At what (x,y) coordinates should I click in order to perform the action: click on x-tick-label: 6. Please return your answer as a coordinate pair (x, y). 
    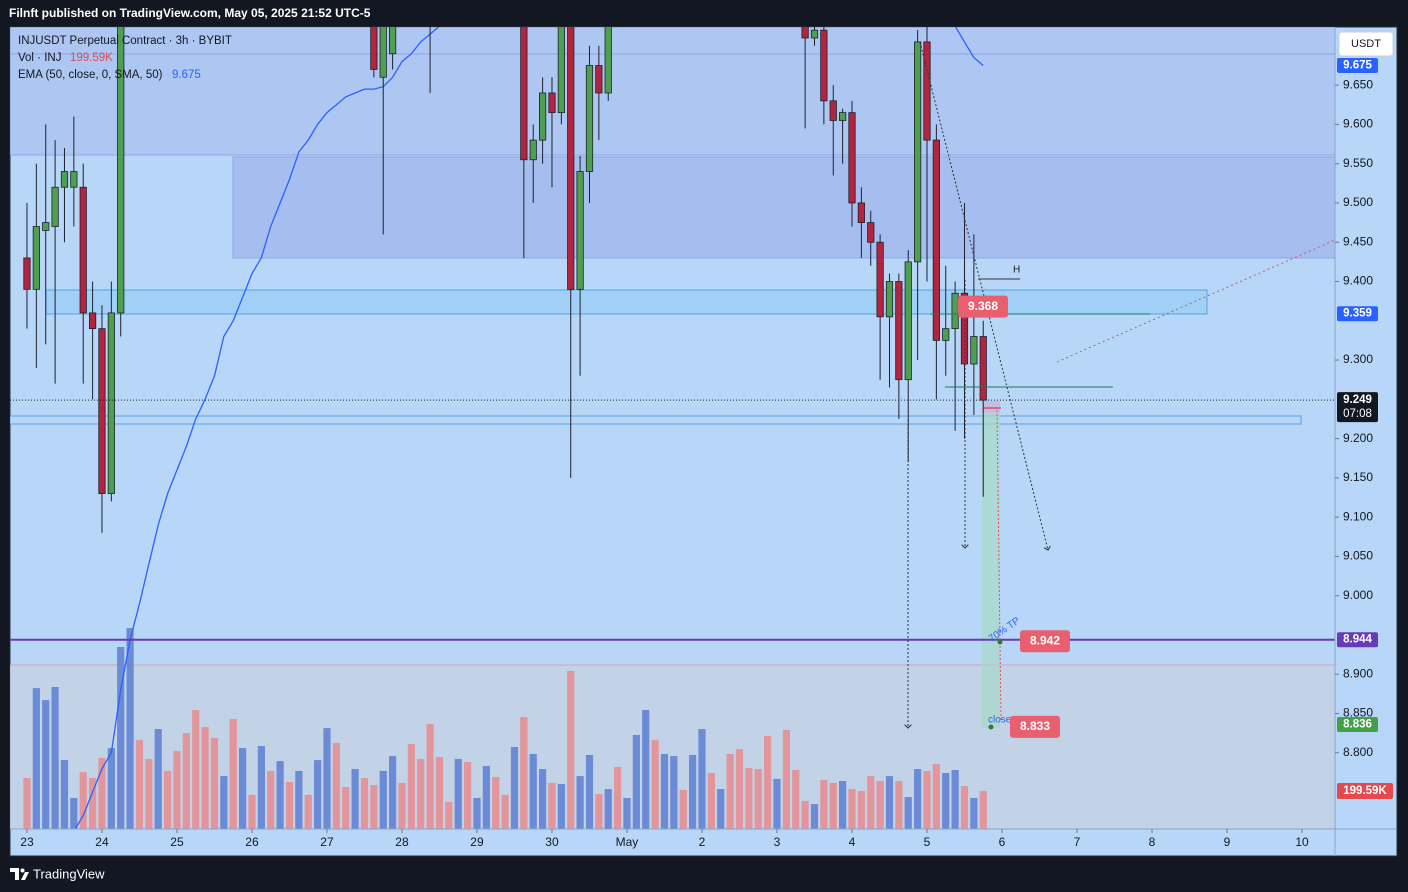
    Looking at the image, I should click on (1002, 842).